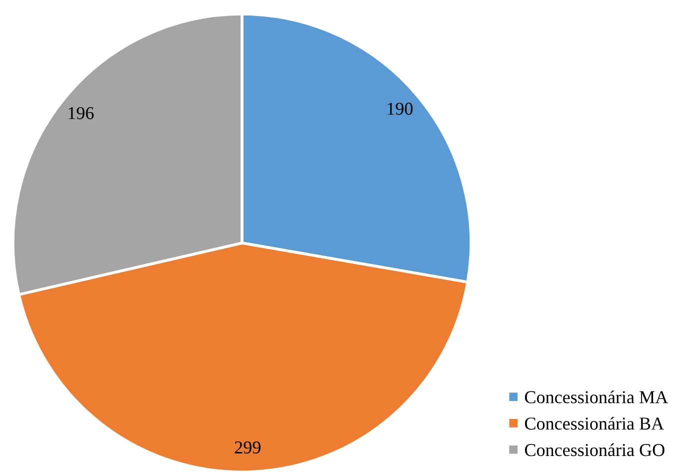 This screenshot has height=473, width=679. What do you see at coordinates (594, 423) in the screenshot?
I see `legend-label: Concessionária BA` at bounding box center [594, 423].